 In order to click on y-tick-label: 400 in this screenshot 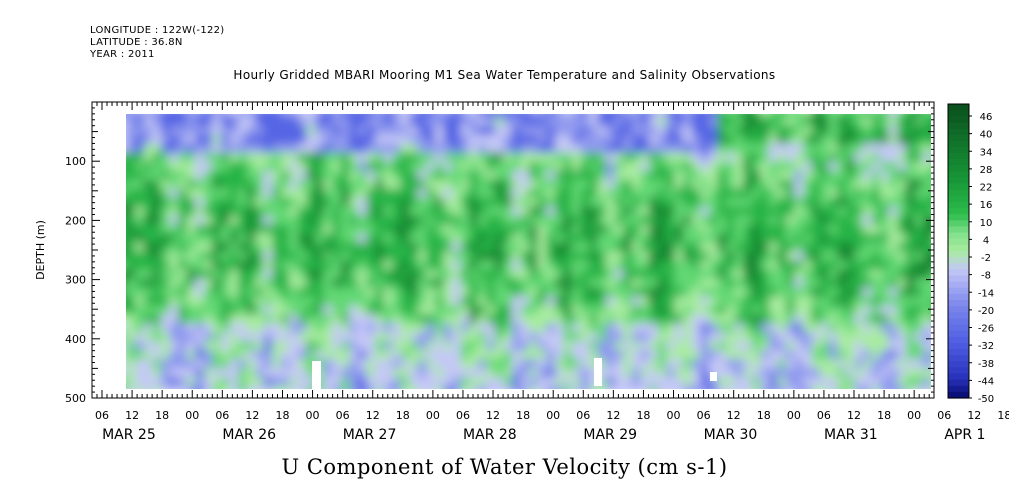, I will do `click(75, 339)`.